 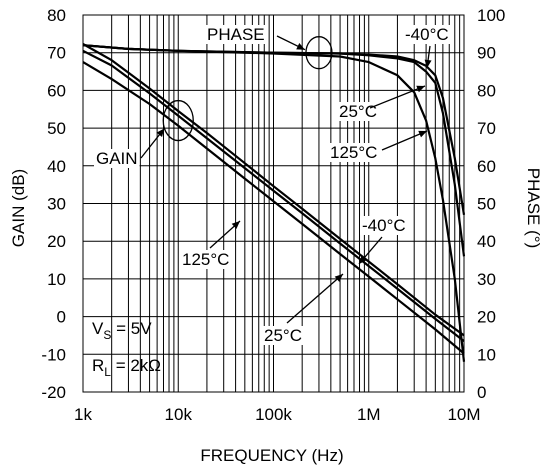 I want to click on gain-125-annotation: 125°C, so click(x=205, y=259).